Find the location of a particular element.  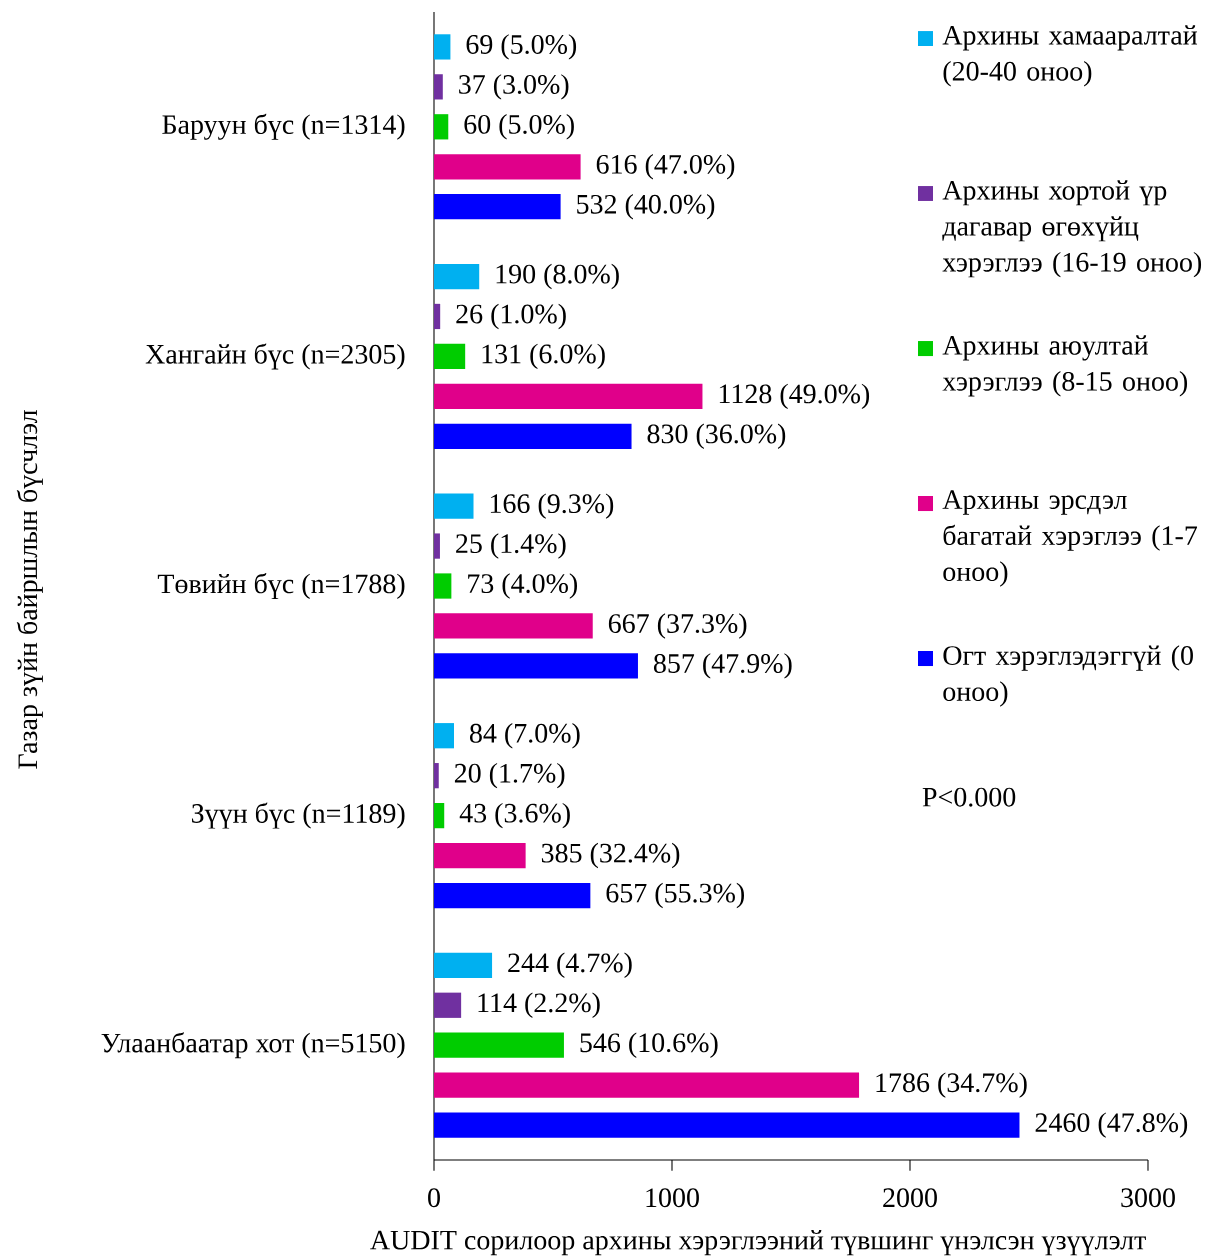

x-tick-label: 3000 is located at coordinates (1148, 1198).